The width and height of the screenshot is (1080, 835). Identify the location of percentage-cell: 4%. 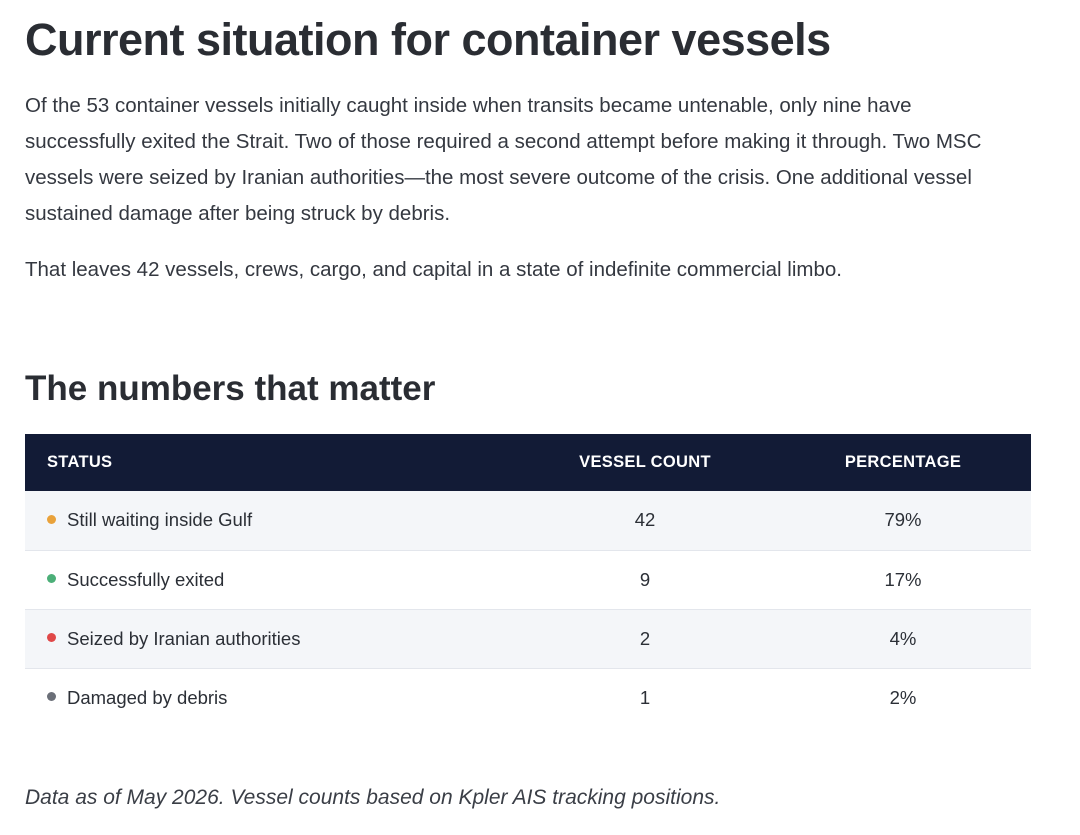
(903, 638).